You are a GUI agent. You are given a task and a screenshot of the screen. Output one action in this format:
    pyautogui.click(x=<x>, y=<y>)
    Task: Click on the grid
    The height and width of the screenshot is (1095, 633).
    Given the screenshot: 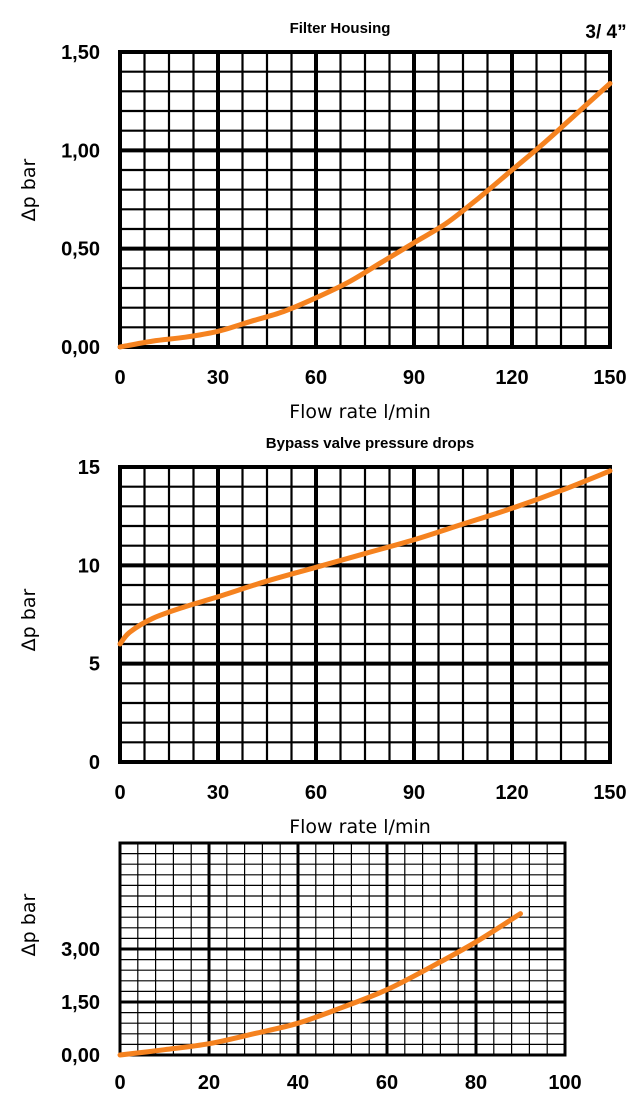 What is the action you would take?
    pyautogui.click(x=342, y=949)
    